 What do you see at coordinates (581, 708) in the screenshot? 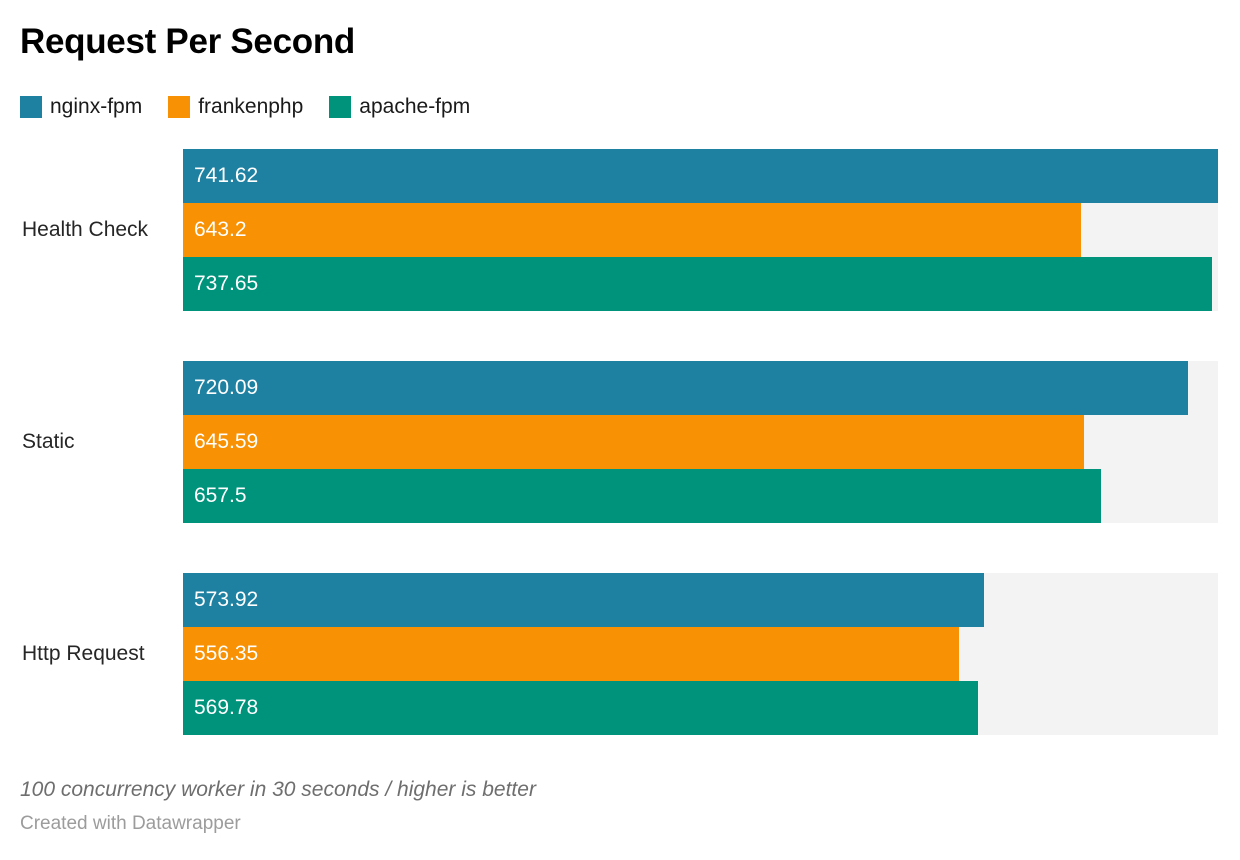
I see `bar-apache-fpm-http-request: 569.78` at bounding box center [581, 708].